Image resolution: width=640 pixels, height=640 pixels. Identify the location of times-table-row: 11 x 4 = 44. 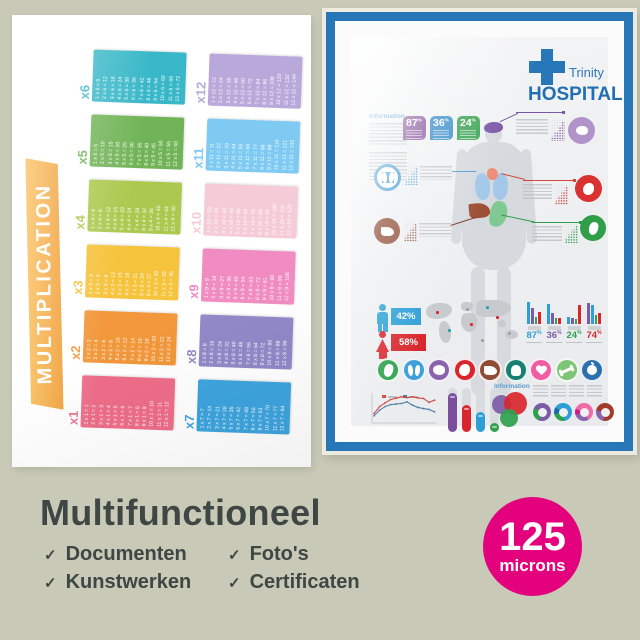
(166, 219).